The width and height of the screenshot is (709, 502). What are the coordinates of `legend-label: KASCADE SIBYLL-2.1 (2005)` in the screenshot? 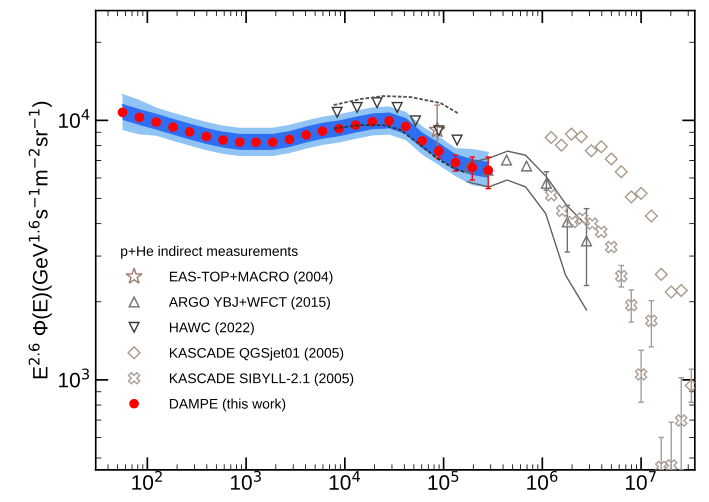 It's located at (262, 379).